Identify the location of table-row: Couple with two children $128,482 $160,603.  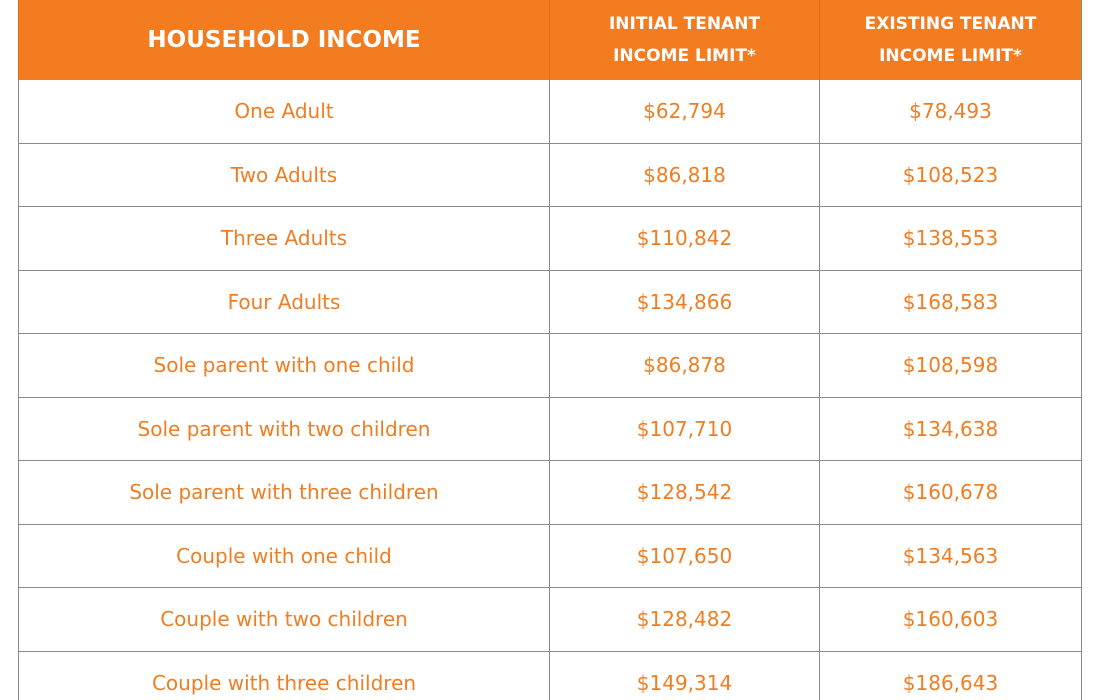
(550, 620).